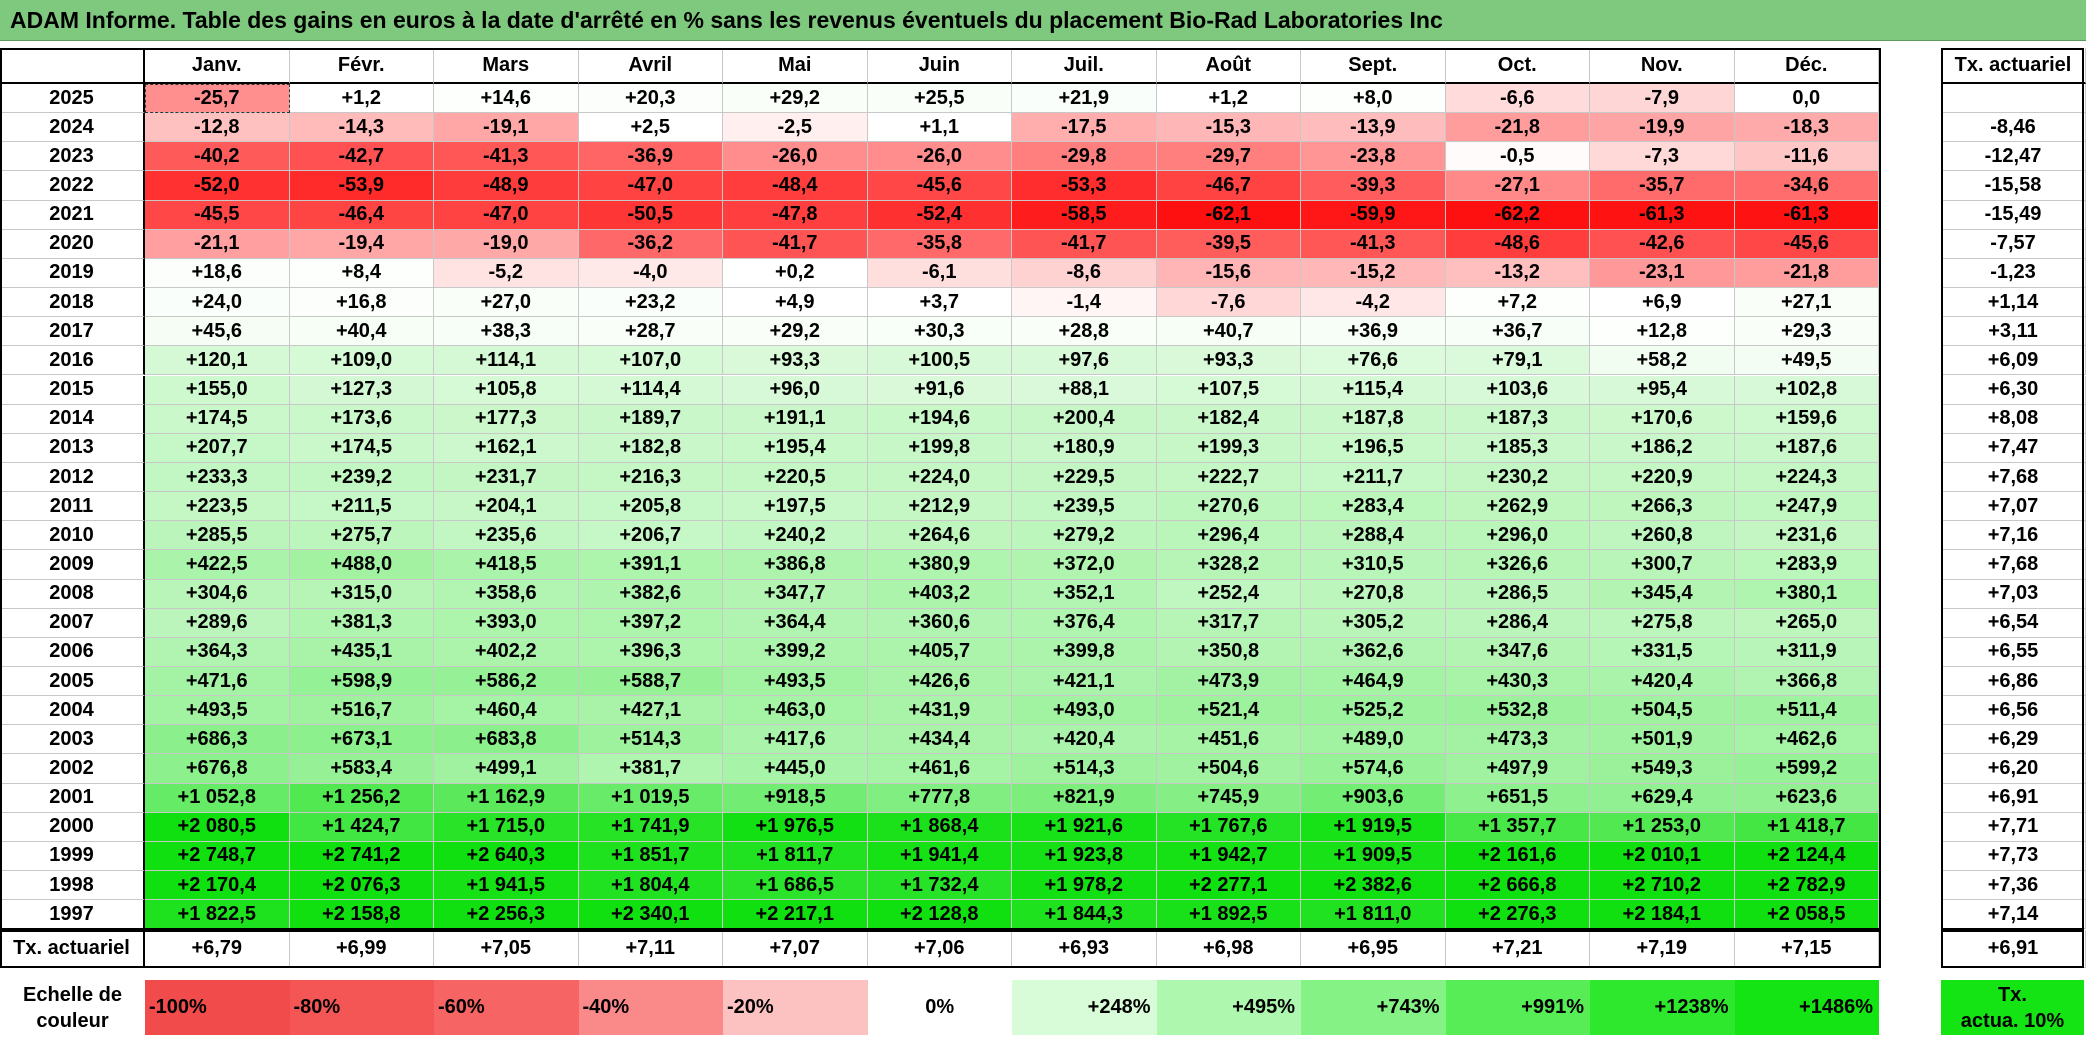  Describe the element at coordinates (506, 886) in the screenshot. I see `gain-cell: +1 941,5` at that location.